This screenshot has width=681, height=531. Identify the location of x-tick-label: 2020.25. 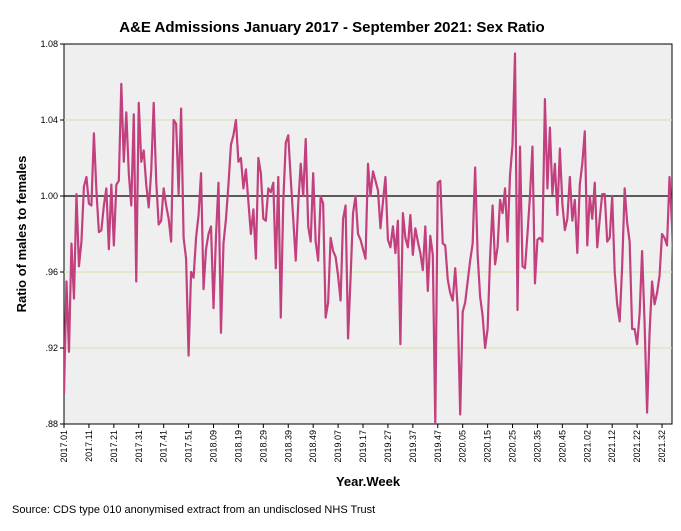
(513, 446).